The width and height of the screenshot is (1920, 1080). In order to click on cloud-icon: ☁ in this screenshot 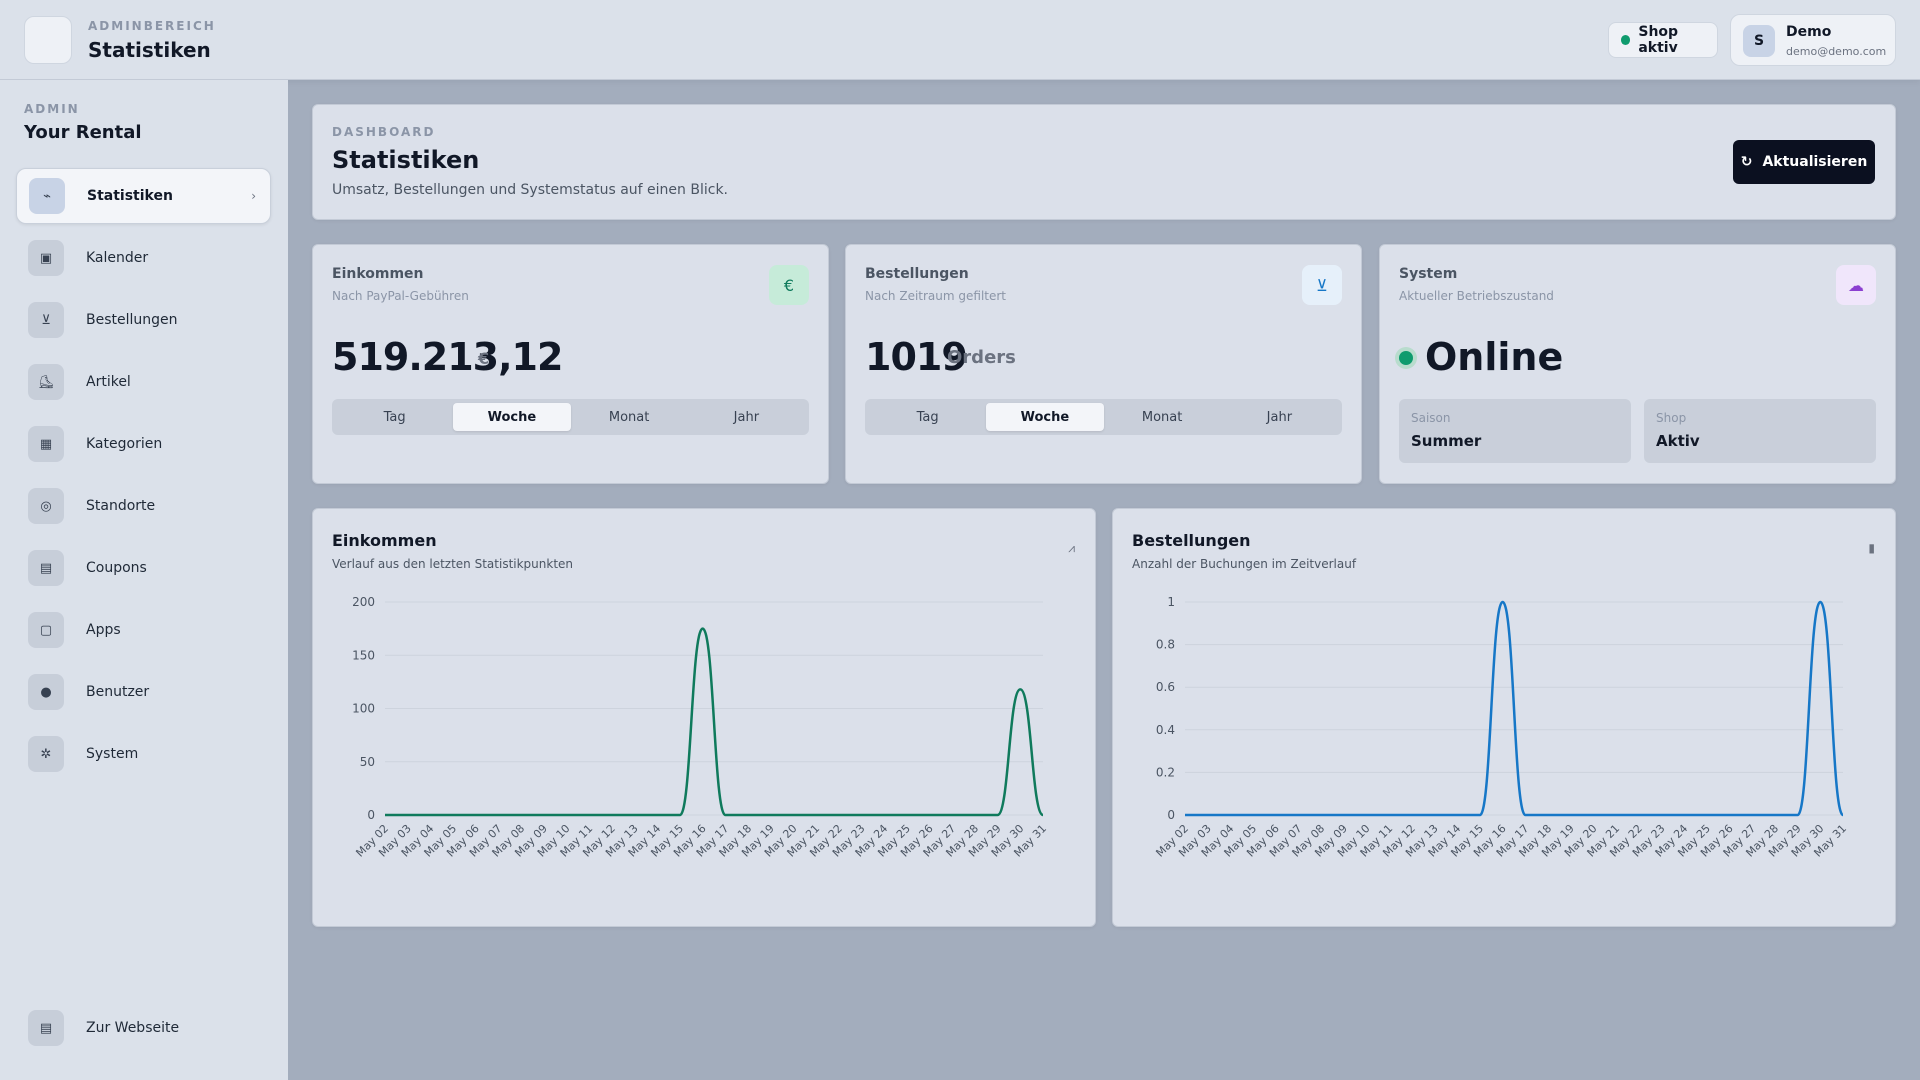, I will do `click(1856, 285)`.